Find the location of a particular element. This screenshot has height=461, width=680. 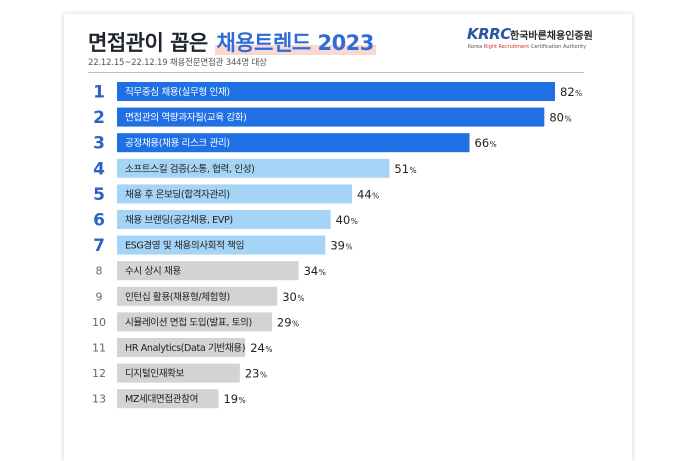

bar-label: 디지털인재확보 is located at coordinates (155, 374).